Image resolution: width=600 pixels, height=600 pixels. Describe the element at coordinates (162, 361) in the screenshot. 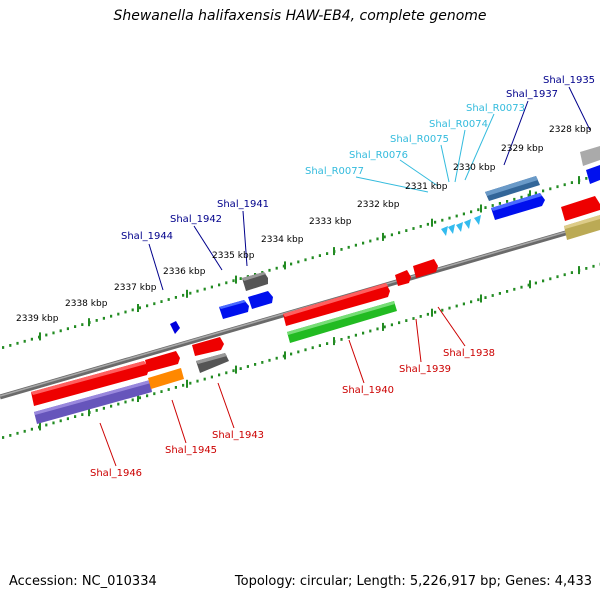

I see `gene-red-small-a` at that location.